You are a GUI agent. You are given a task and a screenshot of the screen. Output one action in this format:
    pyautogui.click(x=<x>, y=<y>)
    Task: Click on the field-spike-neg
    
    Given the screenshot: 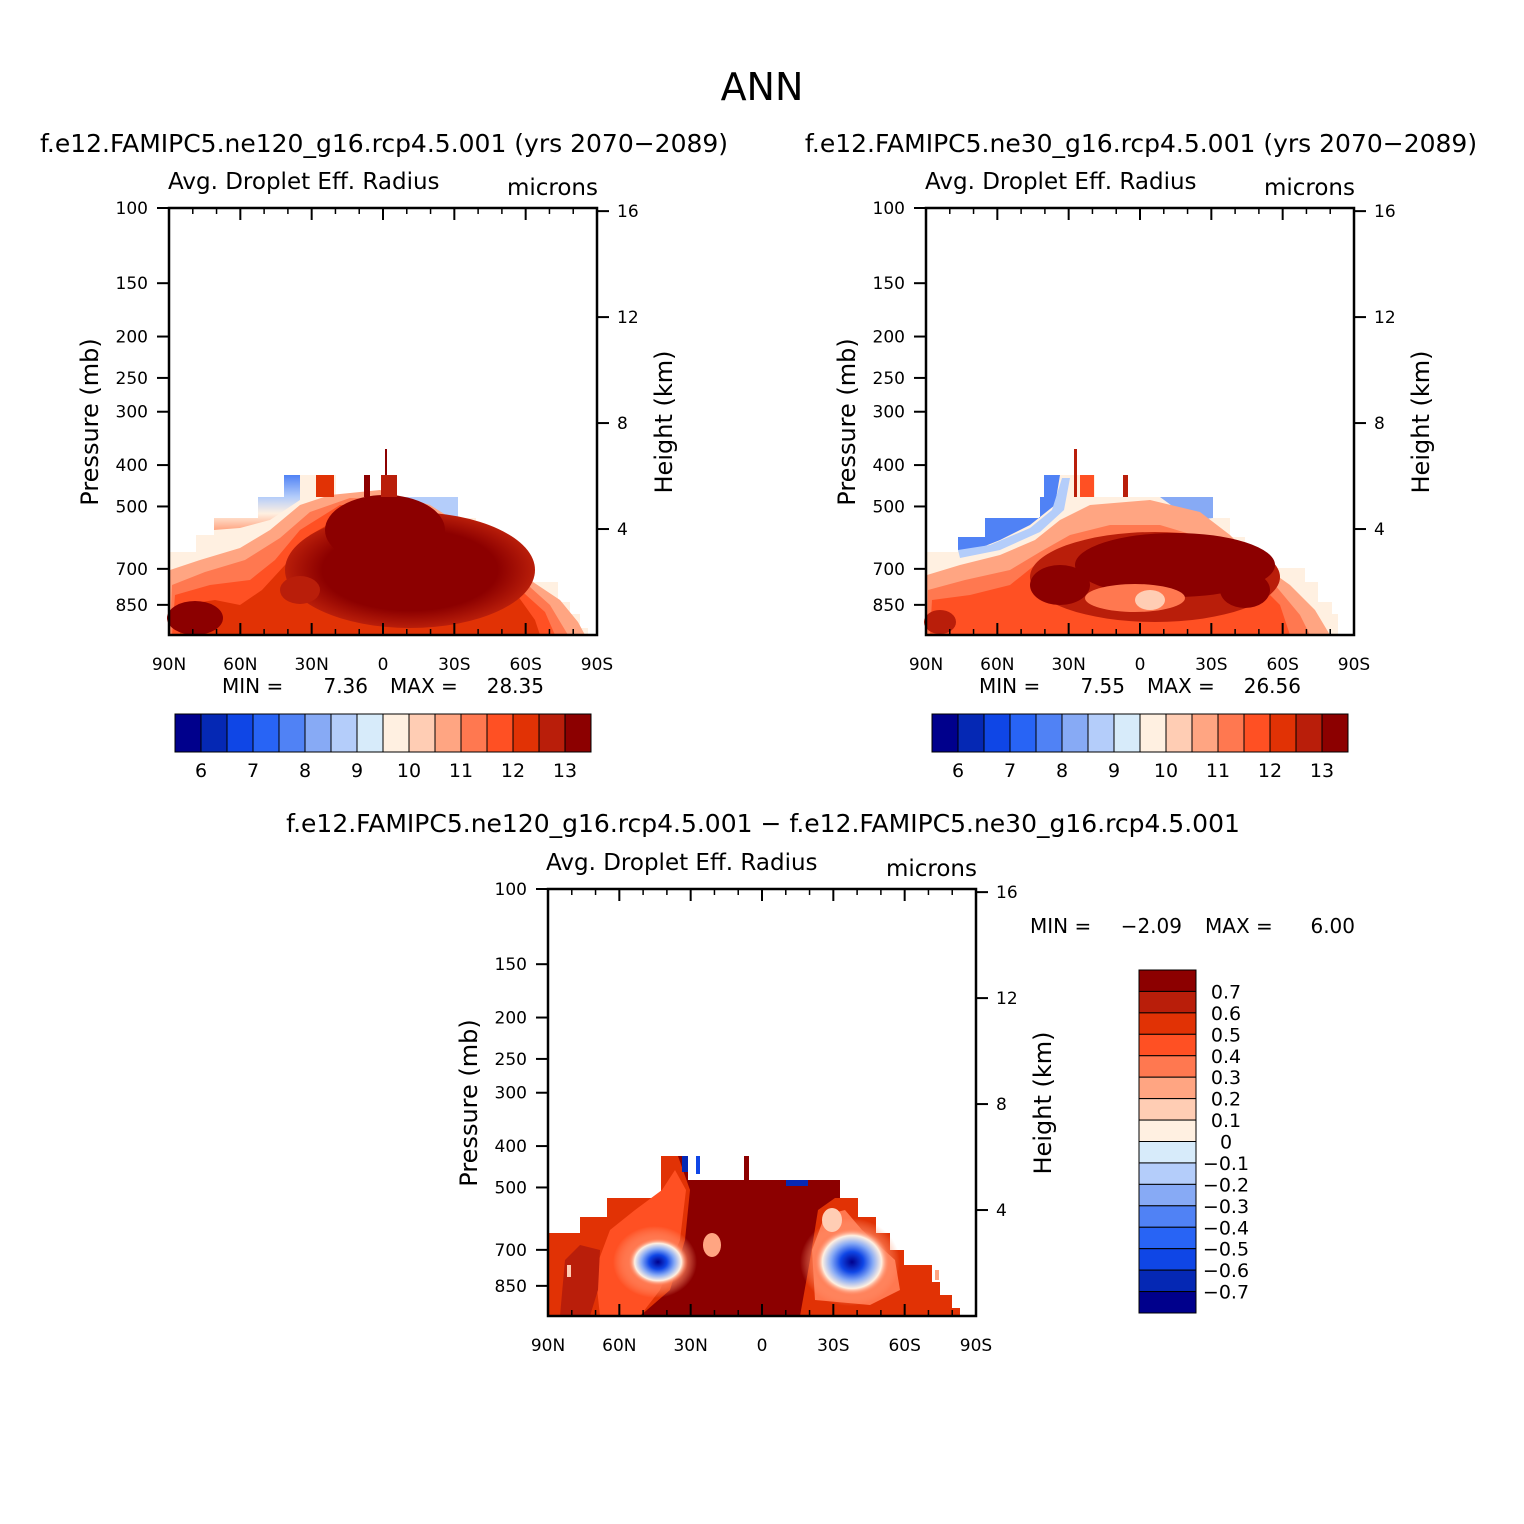 What is the action you would take?
    pyautogui.click(x=685, y=1164)
    